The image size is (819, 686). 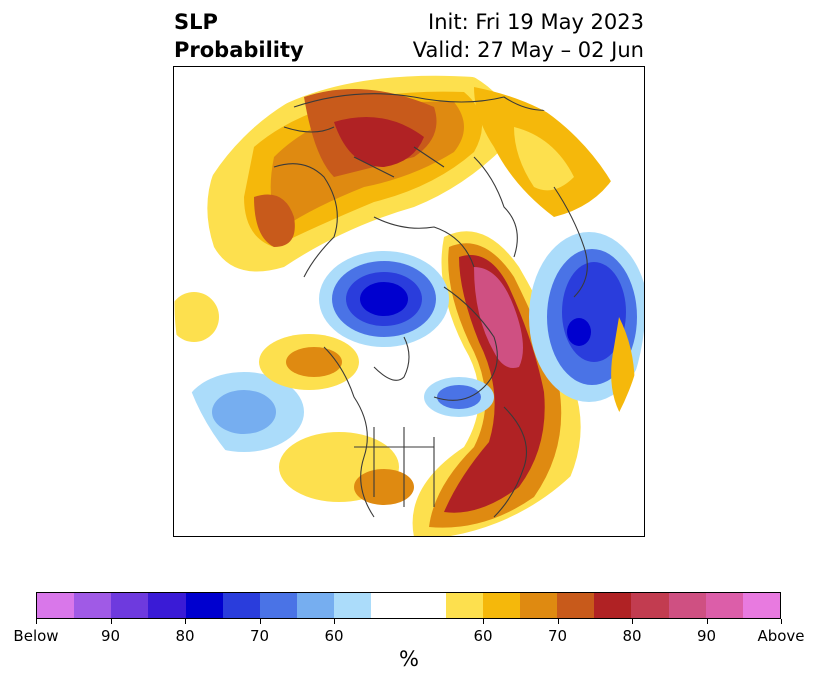 I want to click on init-date: Init: Fri 19 May 2023, so click(x=536, y=22).